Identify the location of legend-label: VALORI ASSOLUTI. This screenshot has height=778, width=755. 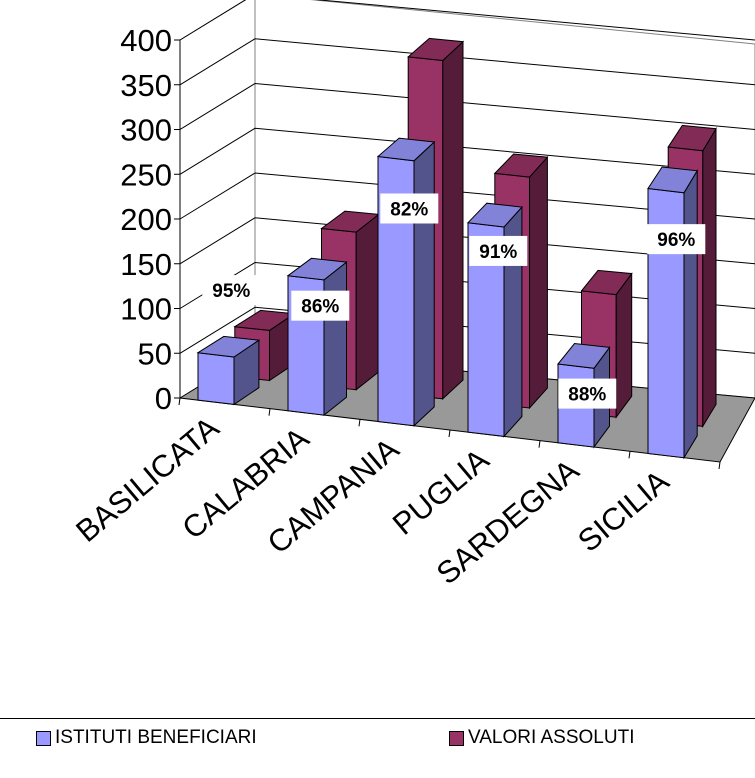
(551, 737).